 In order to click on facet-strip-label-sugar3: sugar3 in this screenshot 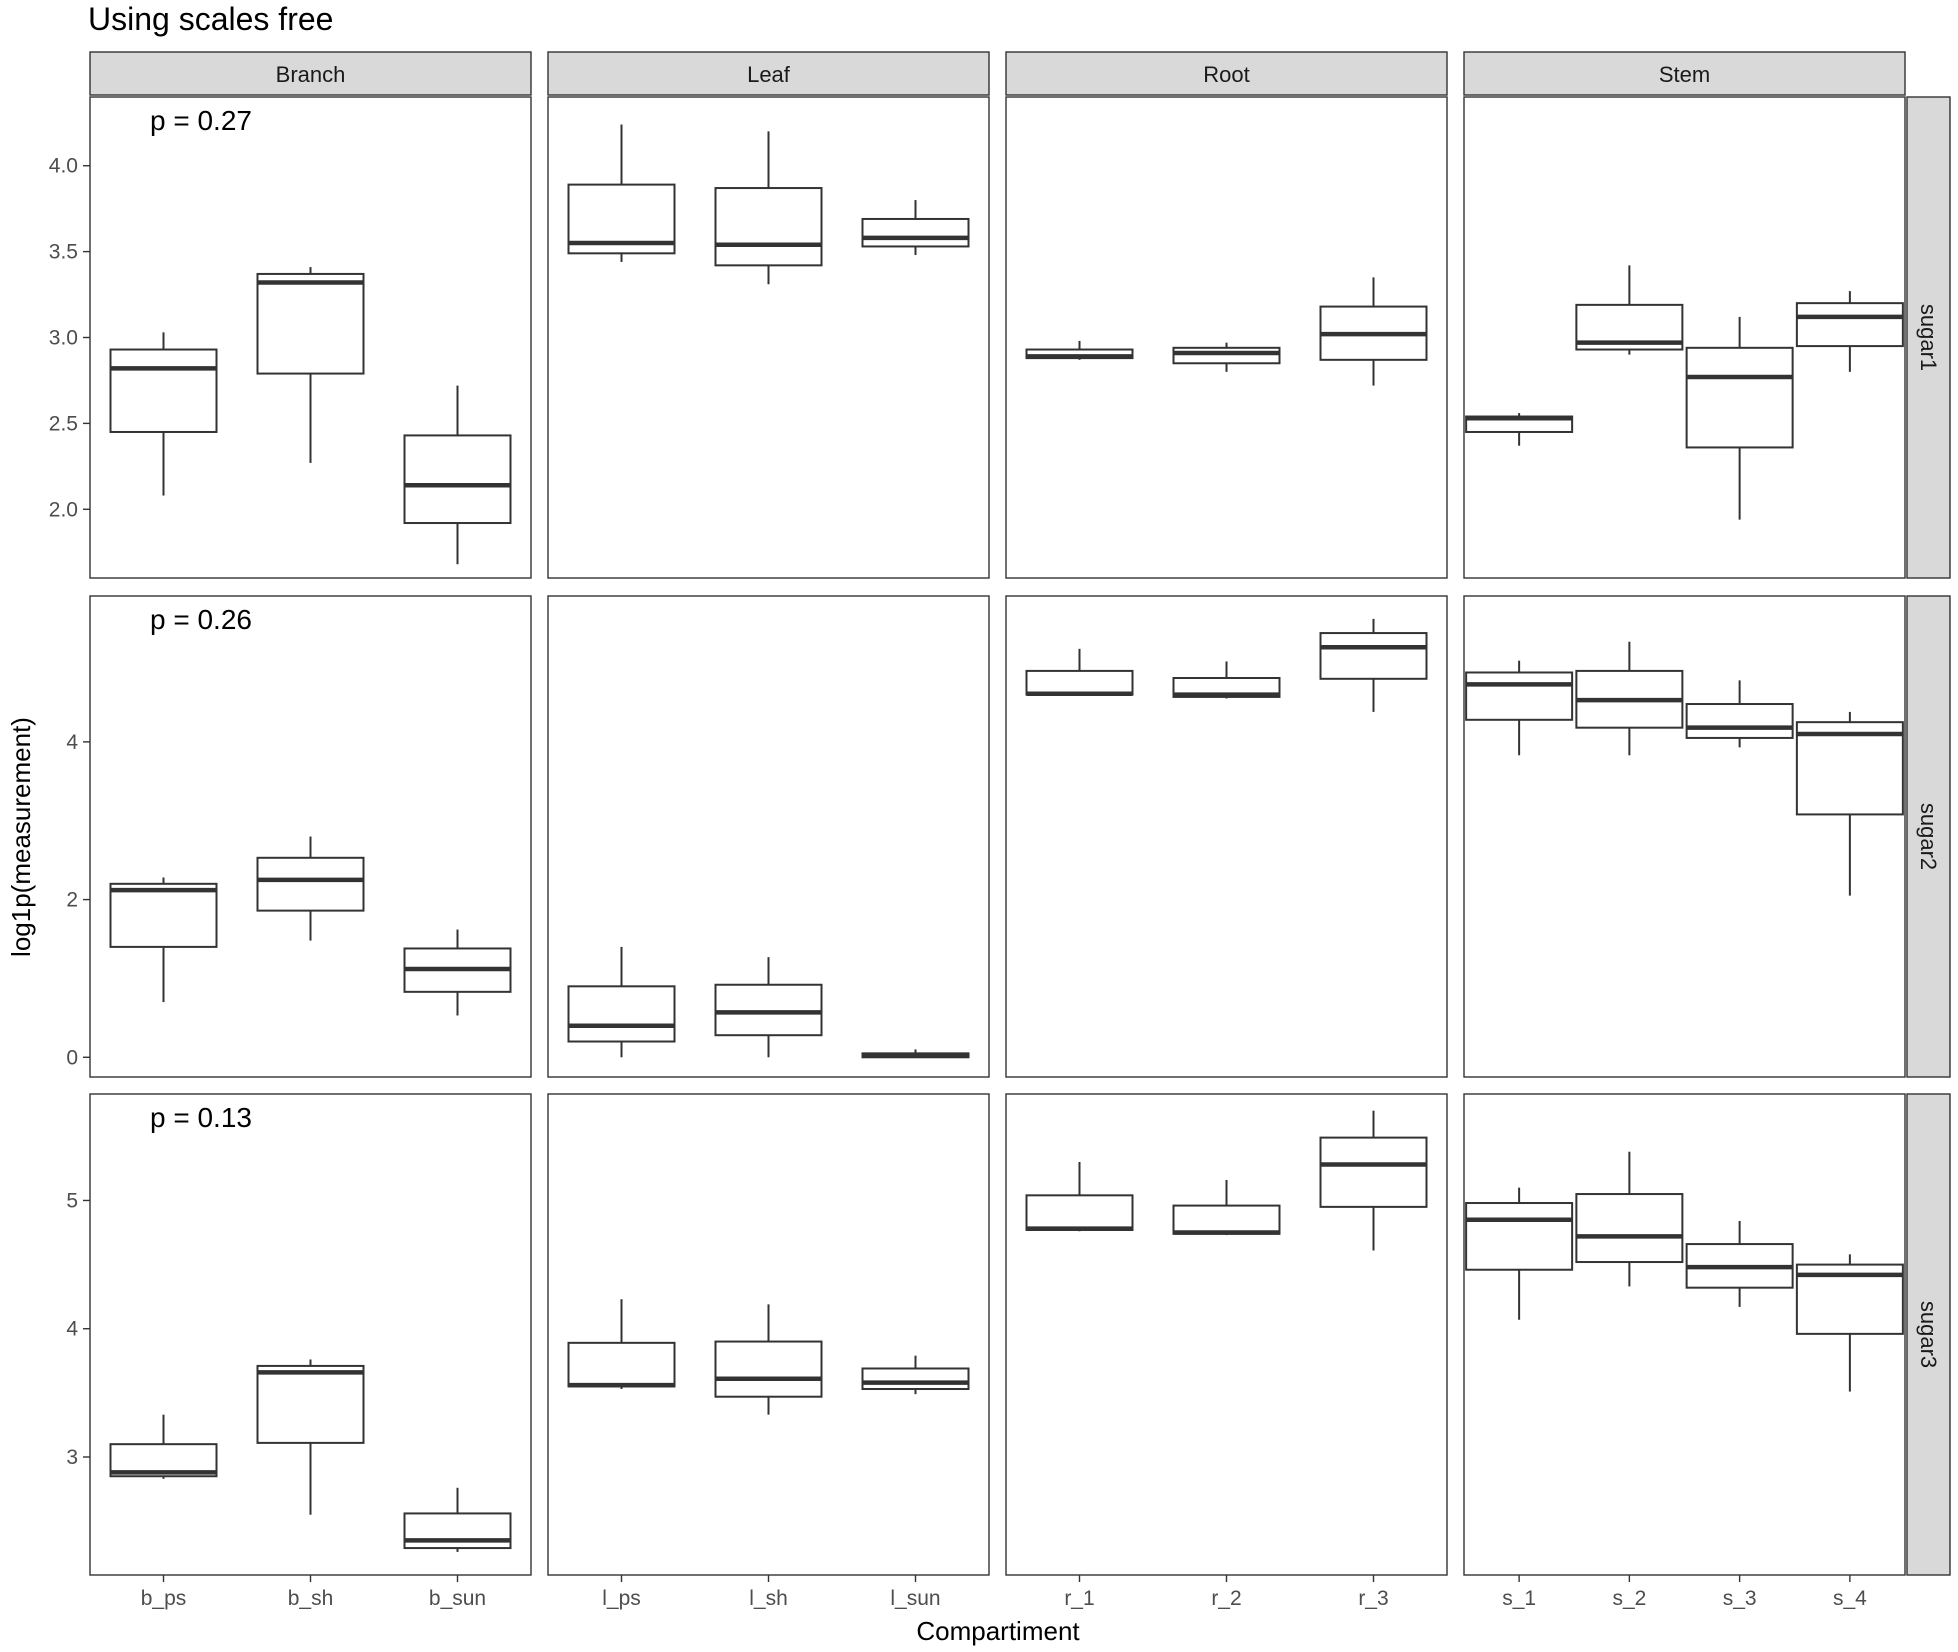, I will do `click(1928, 1334)`.